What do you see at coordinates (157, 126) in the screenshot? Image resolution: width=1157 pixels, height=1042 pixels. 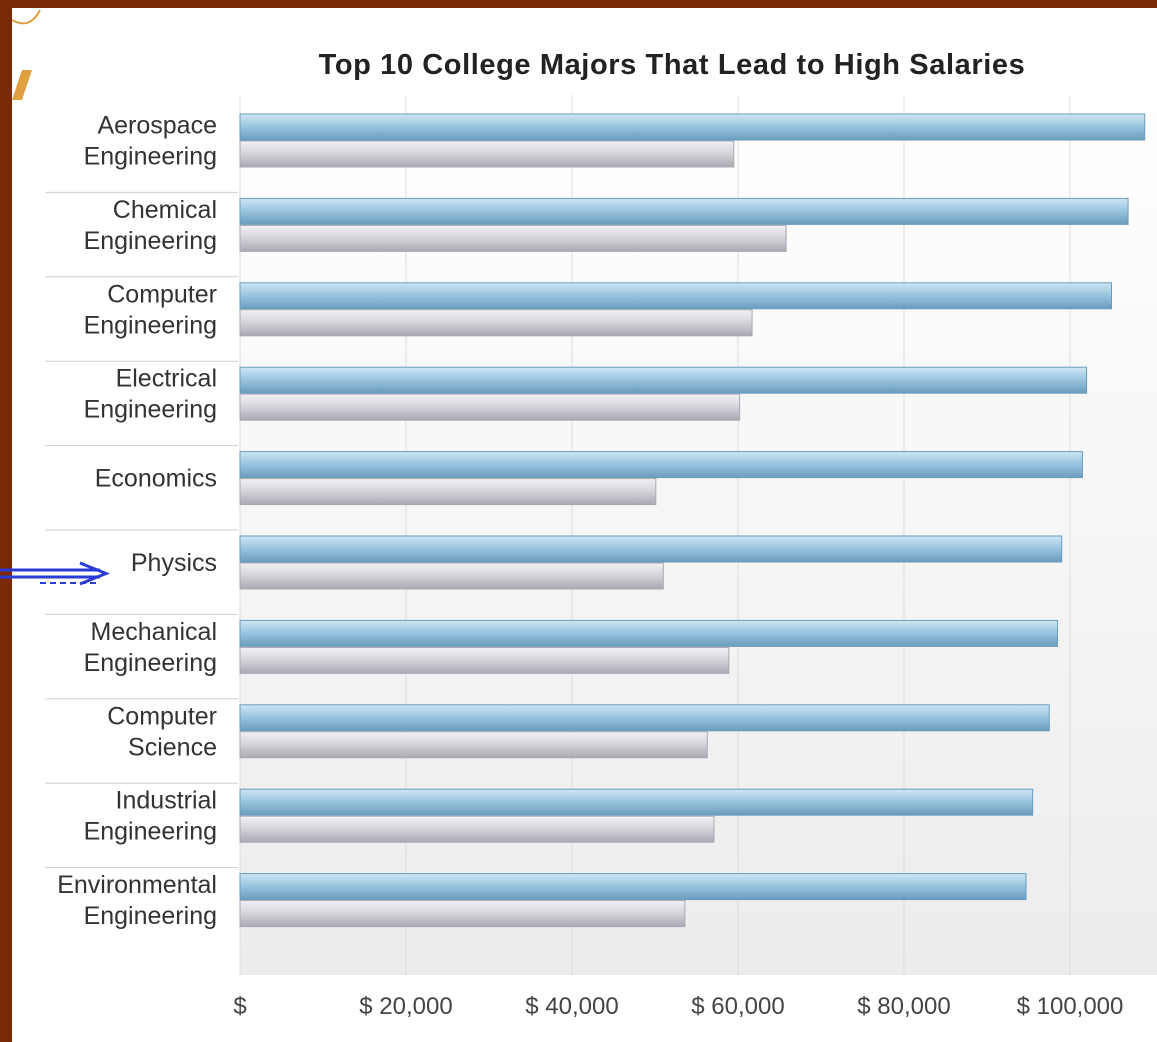 I see `category-label: Aerospace` at bounding box center [157, 126].